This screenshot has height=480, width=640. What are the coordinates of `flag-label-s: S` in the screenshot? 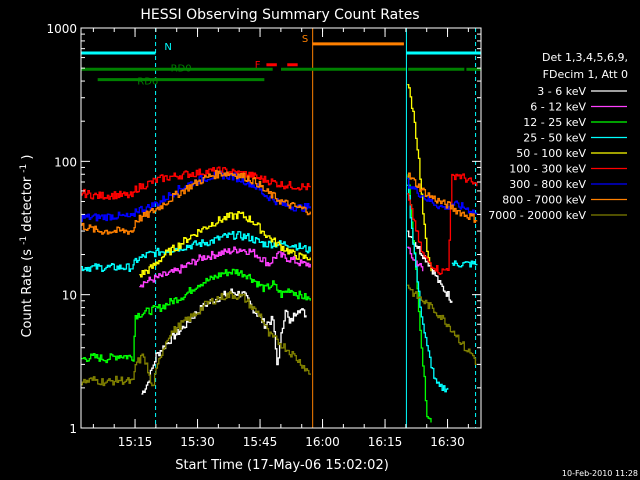 It's located at (305, 39).